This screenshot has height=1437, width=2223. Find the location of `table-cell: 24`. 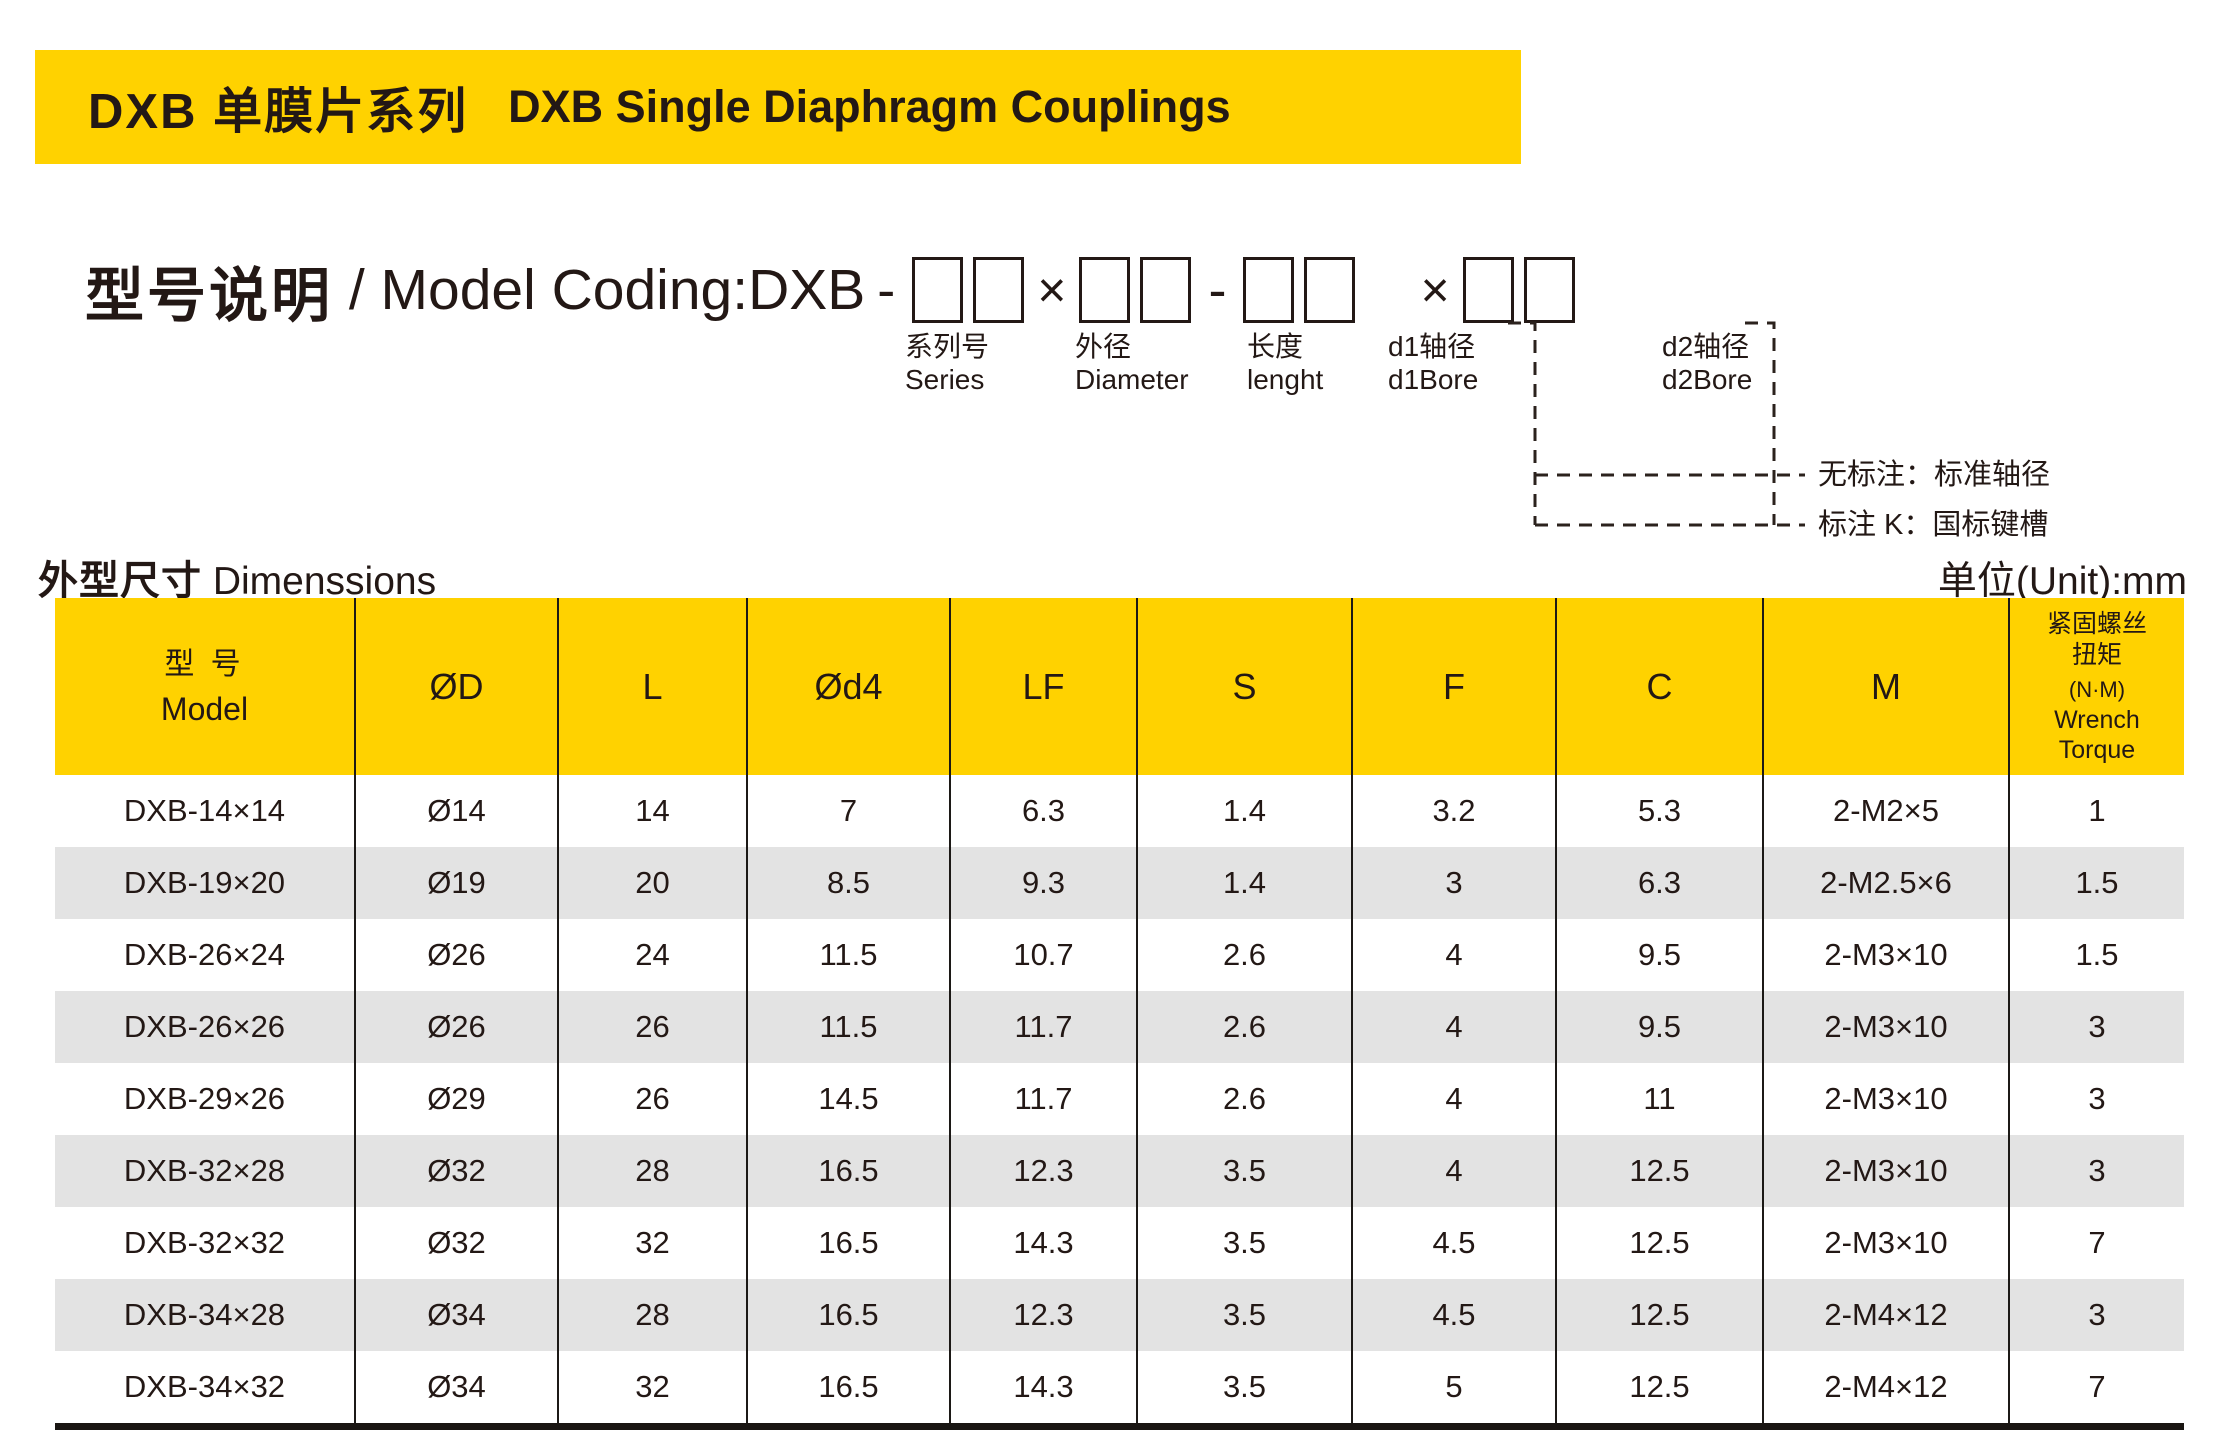

table-cell: 24 is located at coordinates (651, 955).